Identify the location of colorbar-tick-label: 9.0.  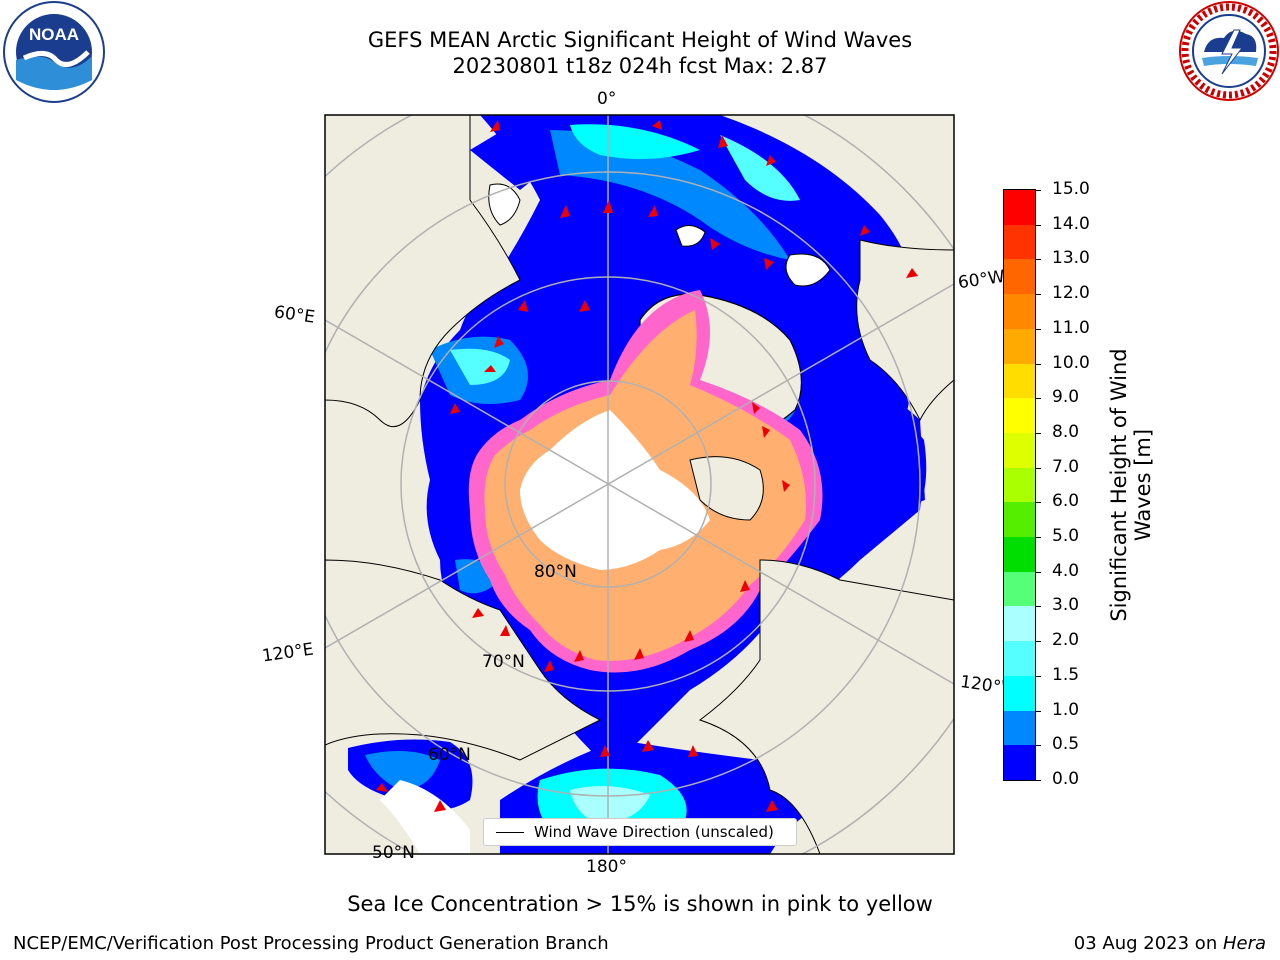
(1066, 397).